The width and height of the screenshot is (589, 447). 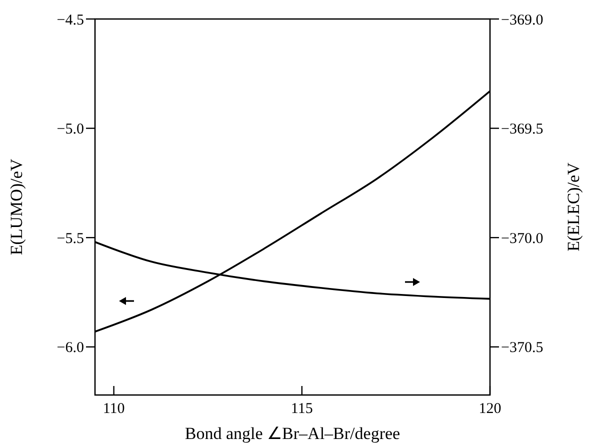 What do you see at coordinates (292, 433) in the screenshot?
I see `x-axis-title: Bond angle ∠Br–Al–Br/degree` at bounding box center [292, 433].